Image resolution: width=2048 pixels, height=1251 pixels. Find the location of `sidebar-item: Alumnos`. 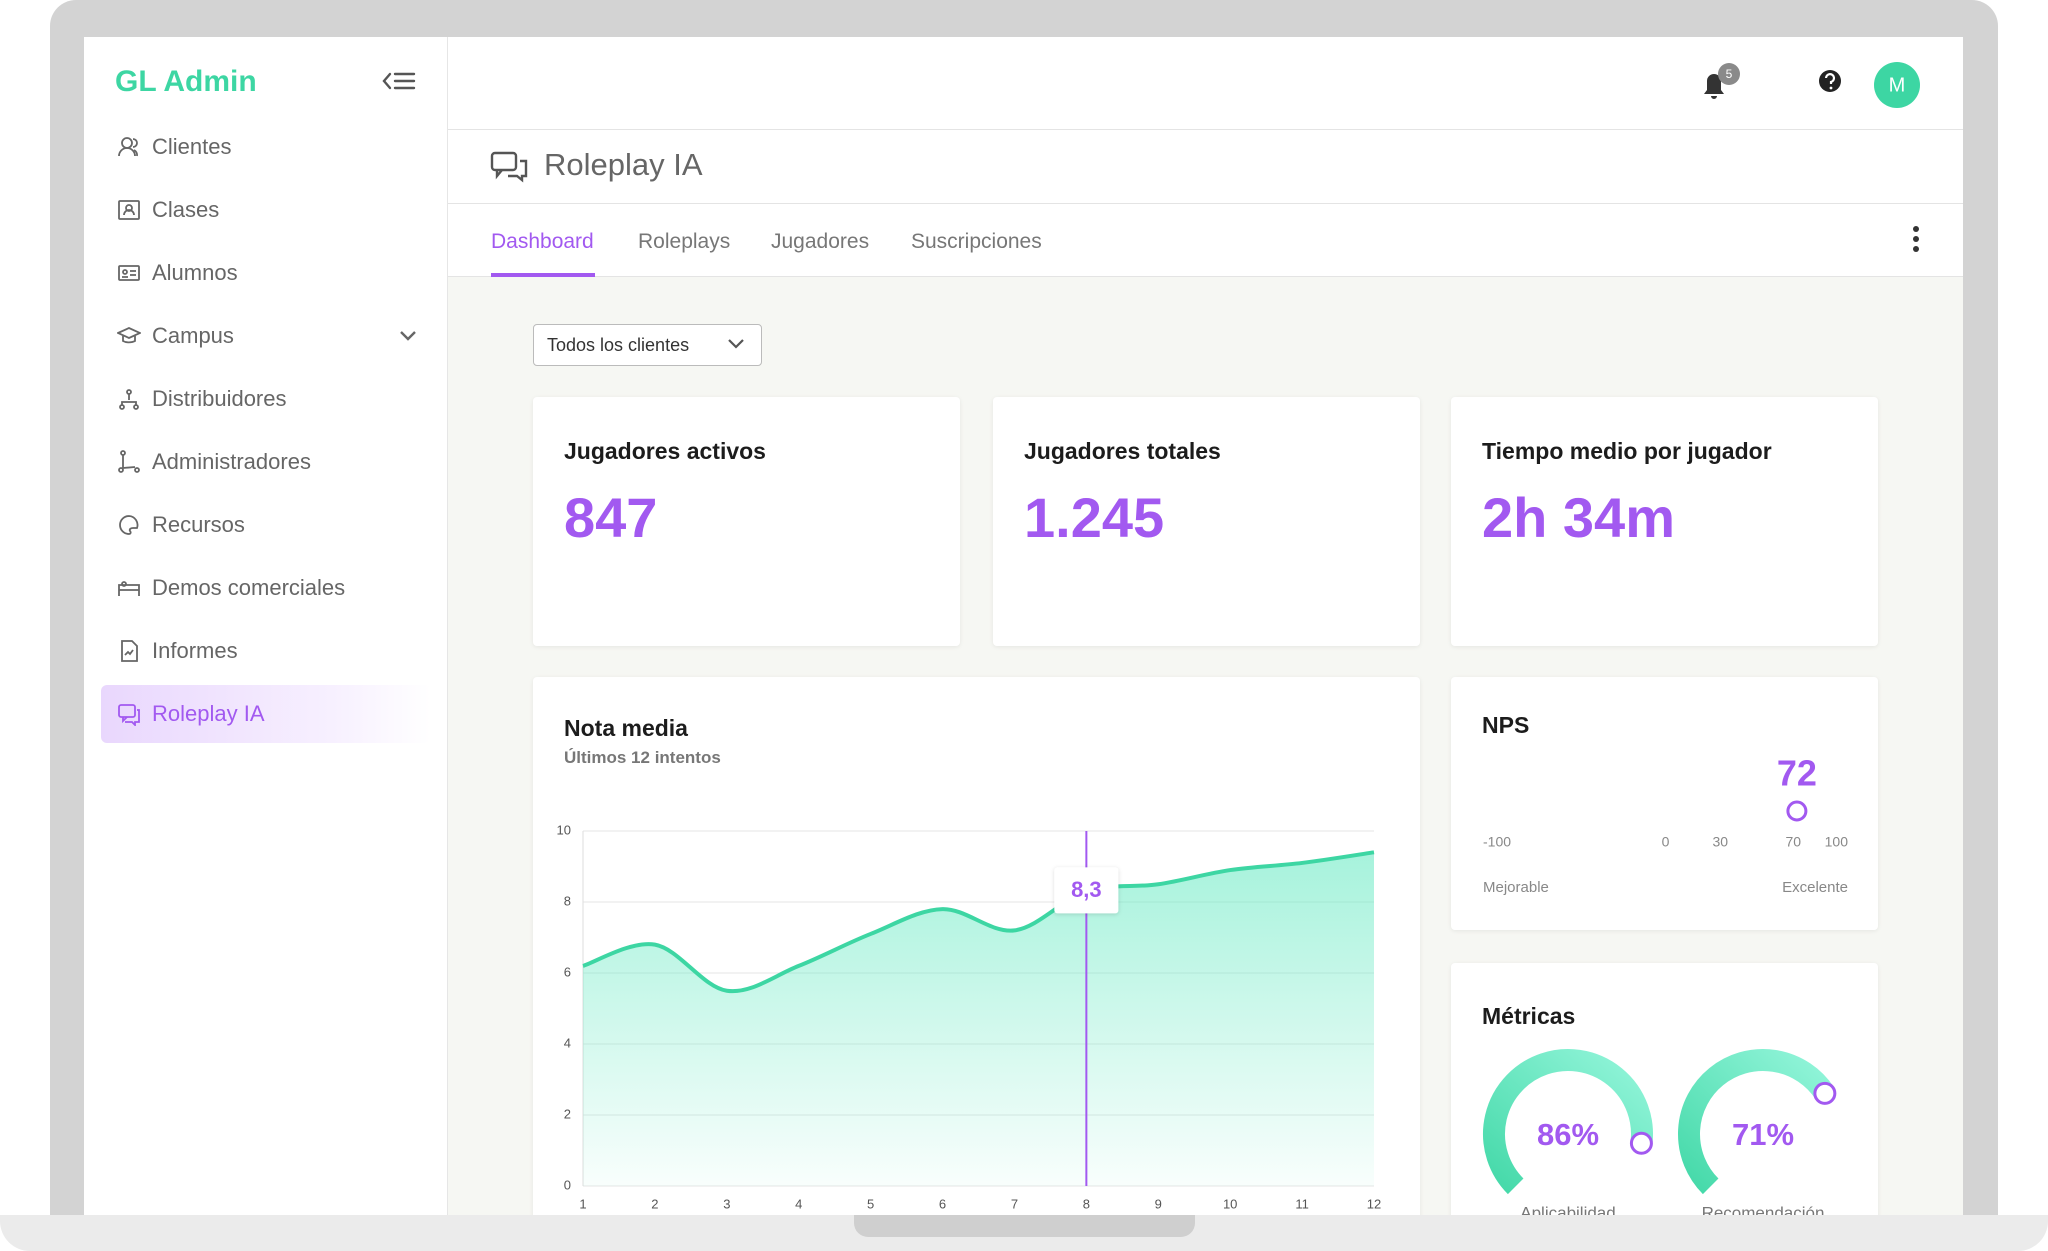

sidebar-item: Alumnos is located at coordinates (266, 273).